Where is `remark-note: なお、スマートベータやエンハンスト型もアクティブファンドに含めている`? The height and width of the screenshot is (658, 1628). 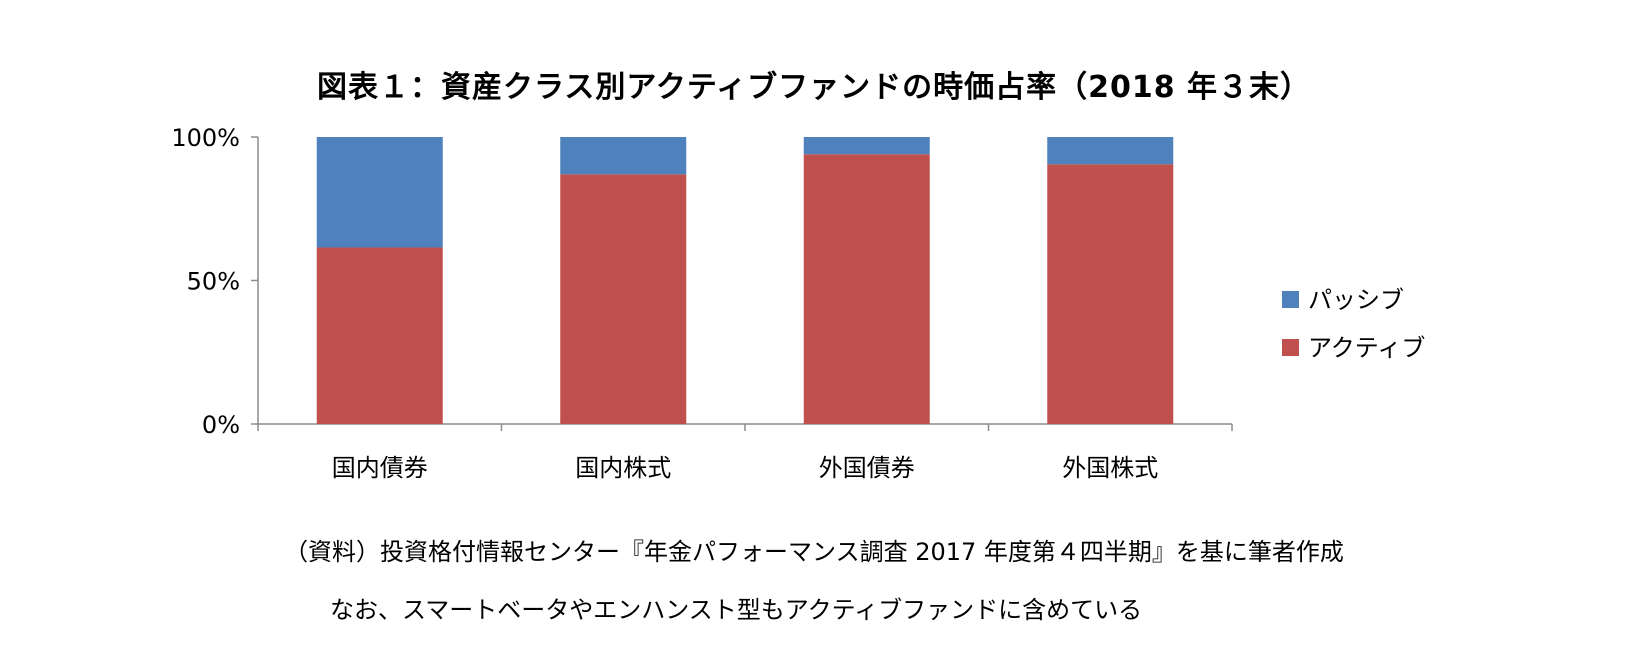
remark-note: なお、スマートベータやエンハンスト型もアクティブファンドに含めている is located at coordinates (736, 610).